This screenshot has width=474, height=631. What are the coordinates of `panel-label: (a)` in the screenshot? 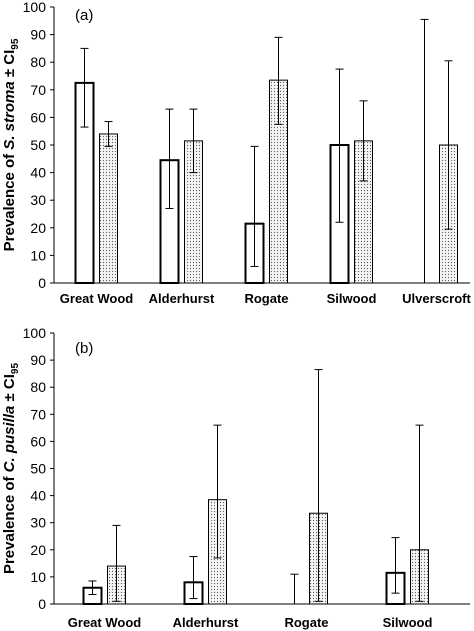 It's located at (84, 15).